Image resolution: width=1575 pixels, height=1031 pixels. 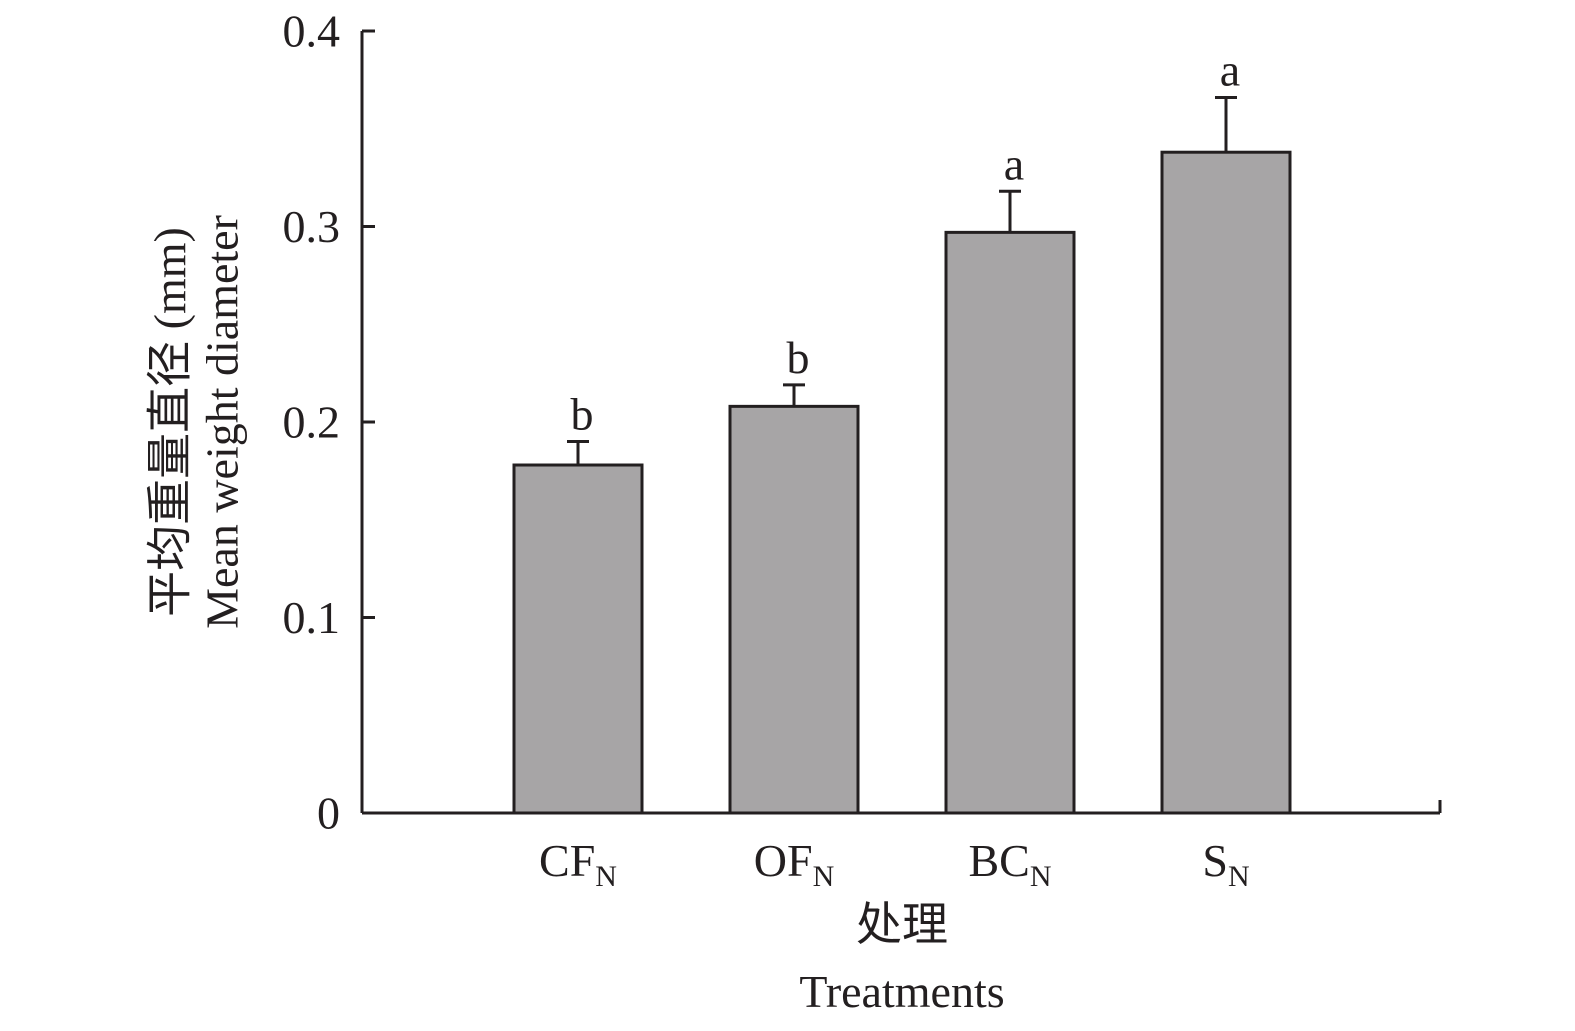 I want to click on category-label-main: CF, so click(x=567, y=860).